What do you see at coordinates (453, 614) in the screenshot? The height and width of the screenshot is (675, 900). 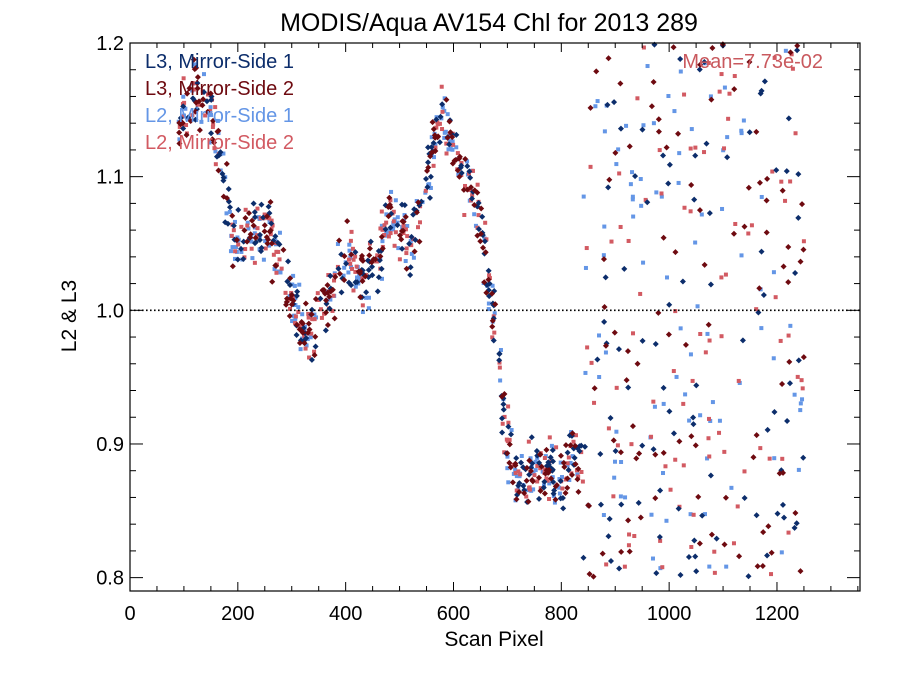 I see `x-tick-label: 600` at bounding box center [453, 614].